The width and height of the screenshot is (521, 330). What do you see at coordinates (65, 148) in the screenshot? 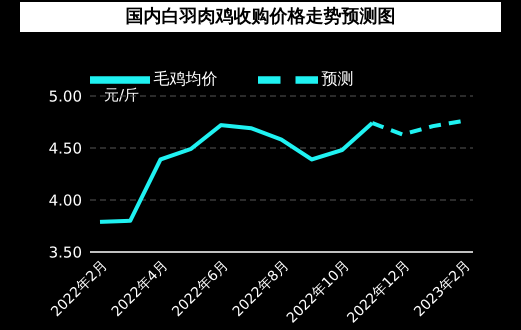
I see `y-tick-label: 4.50` at bounding box center [65, 148].